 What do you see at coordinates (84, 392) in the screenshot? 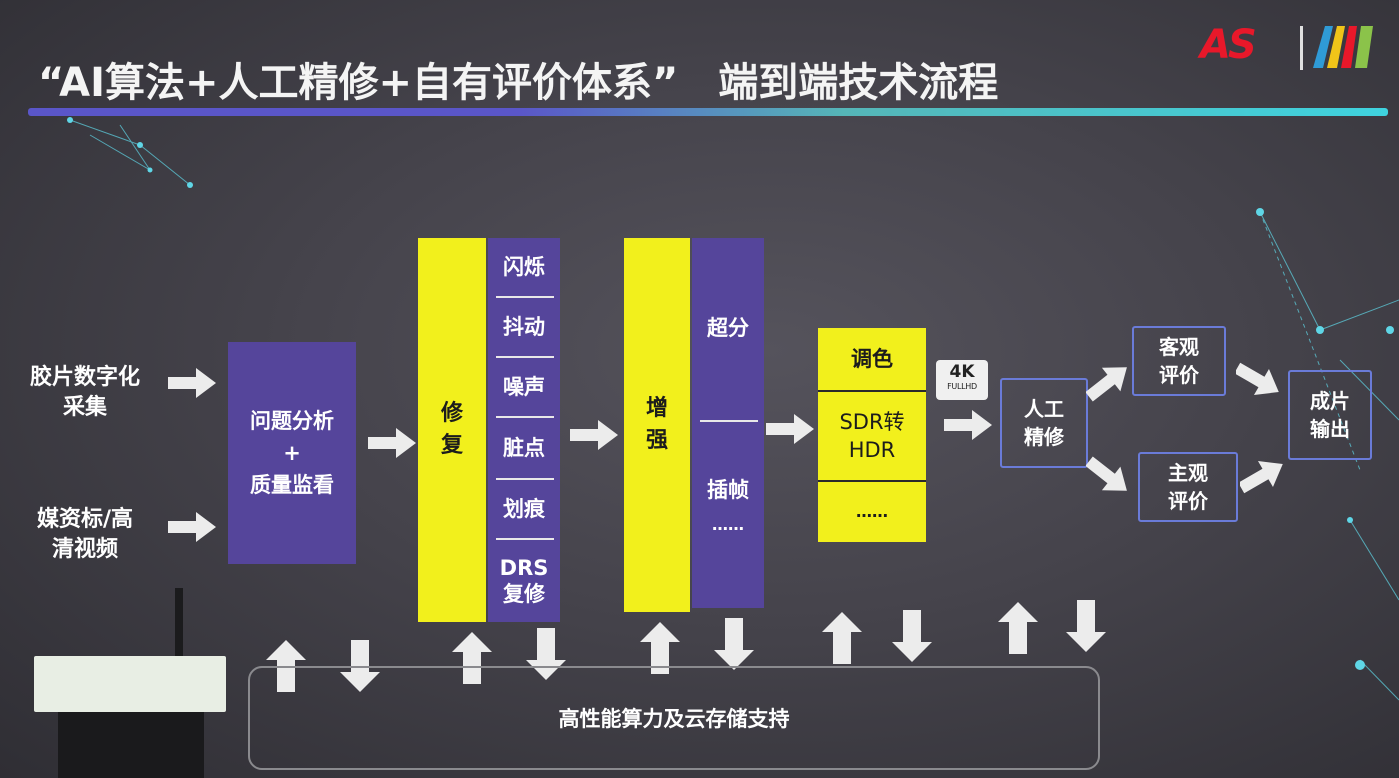
I see `source-film-digitization: 胶片数字化 采集` at bounding box center [84, 392].